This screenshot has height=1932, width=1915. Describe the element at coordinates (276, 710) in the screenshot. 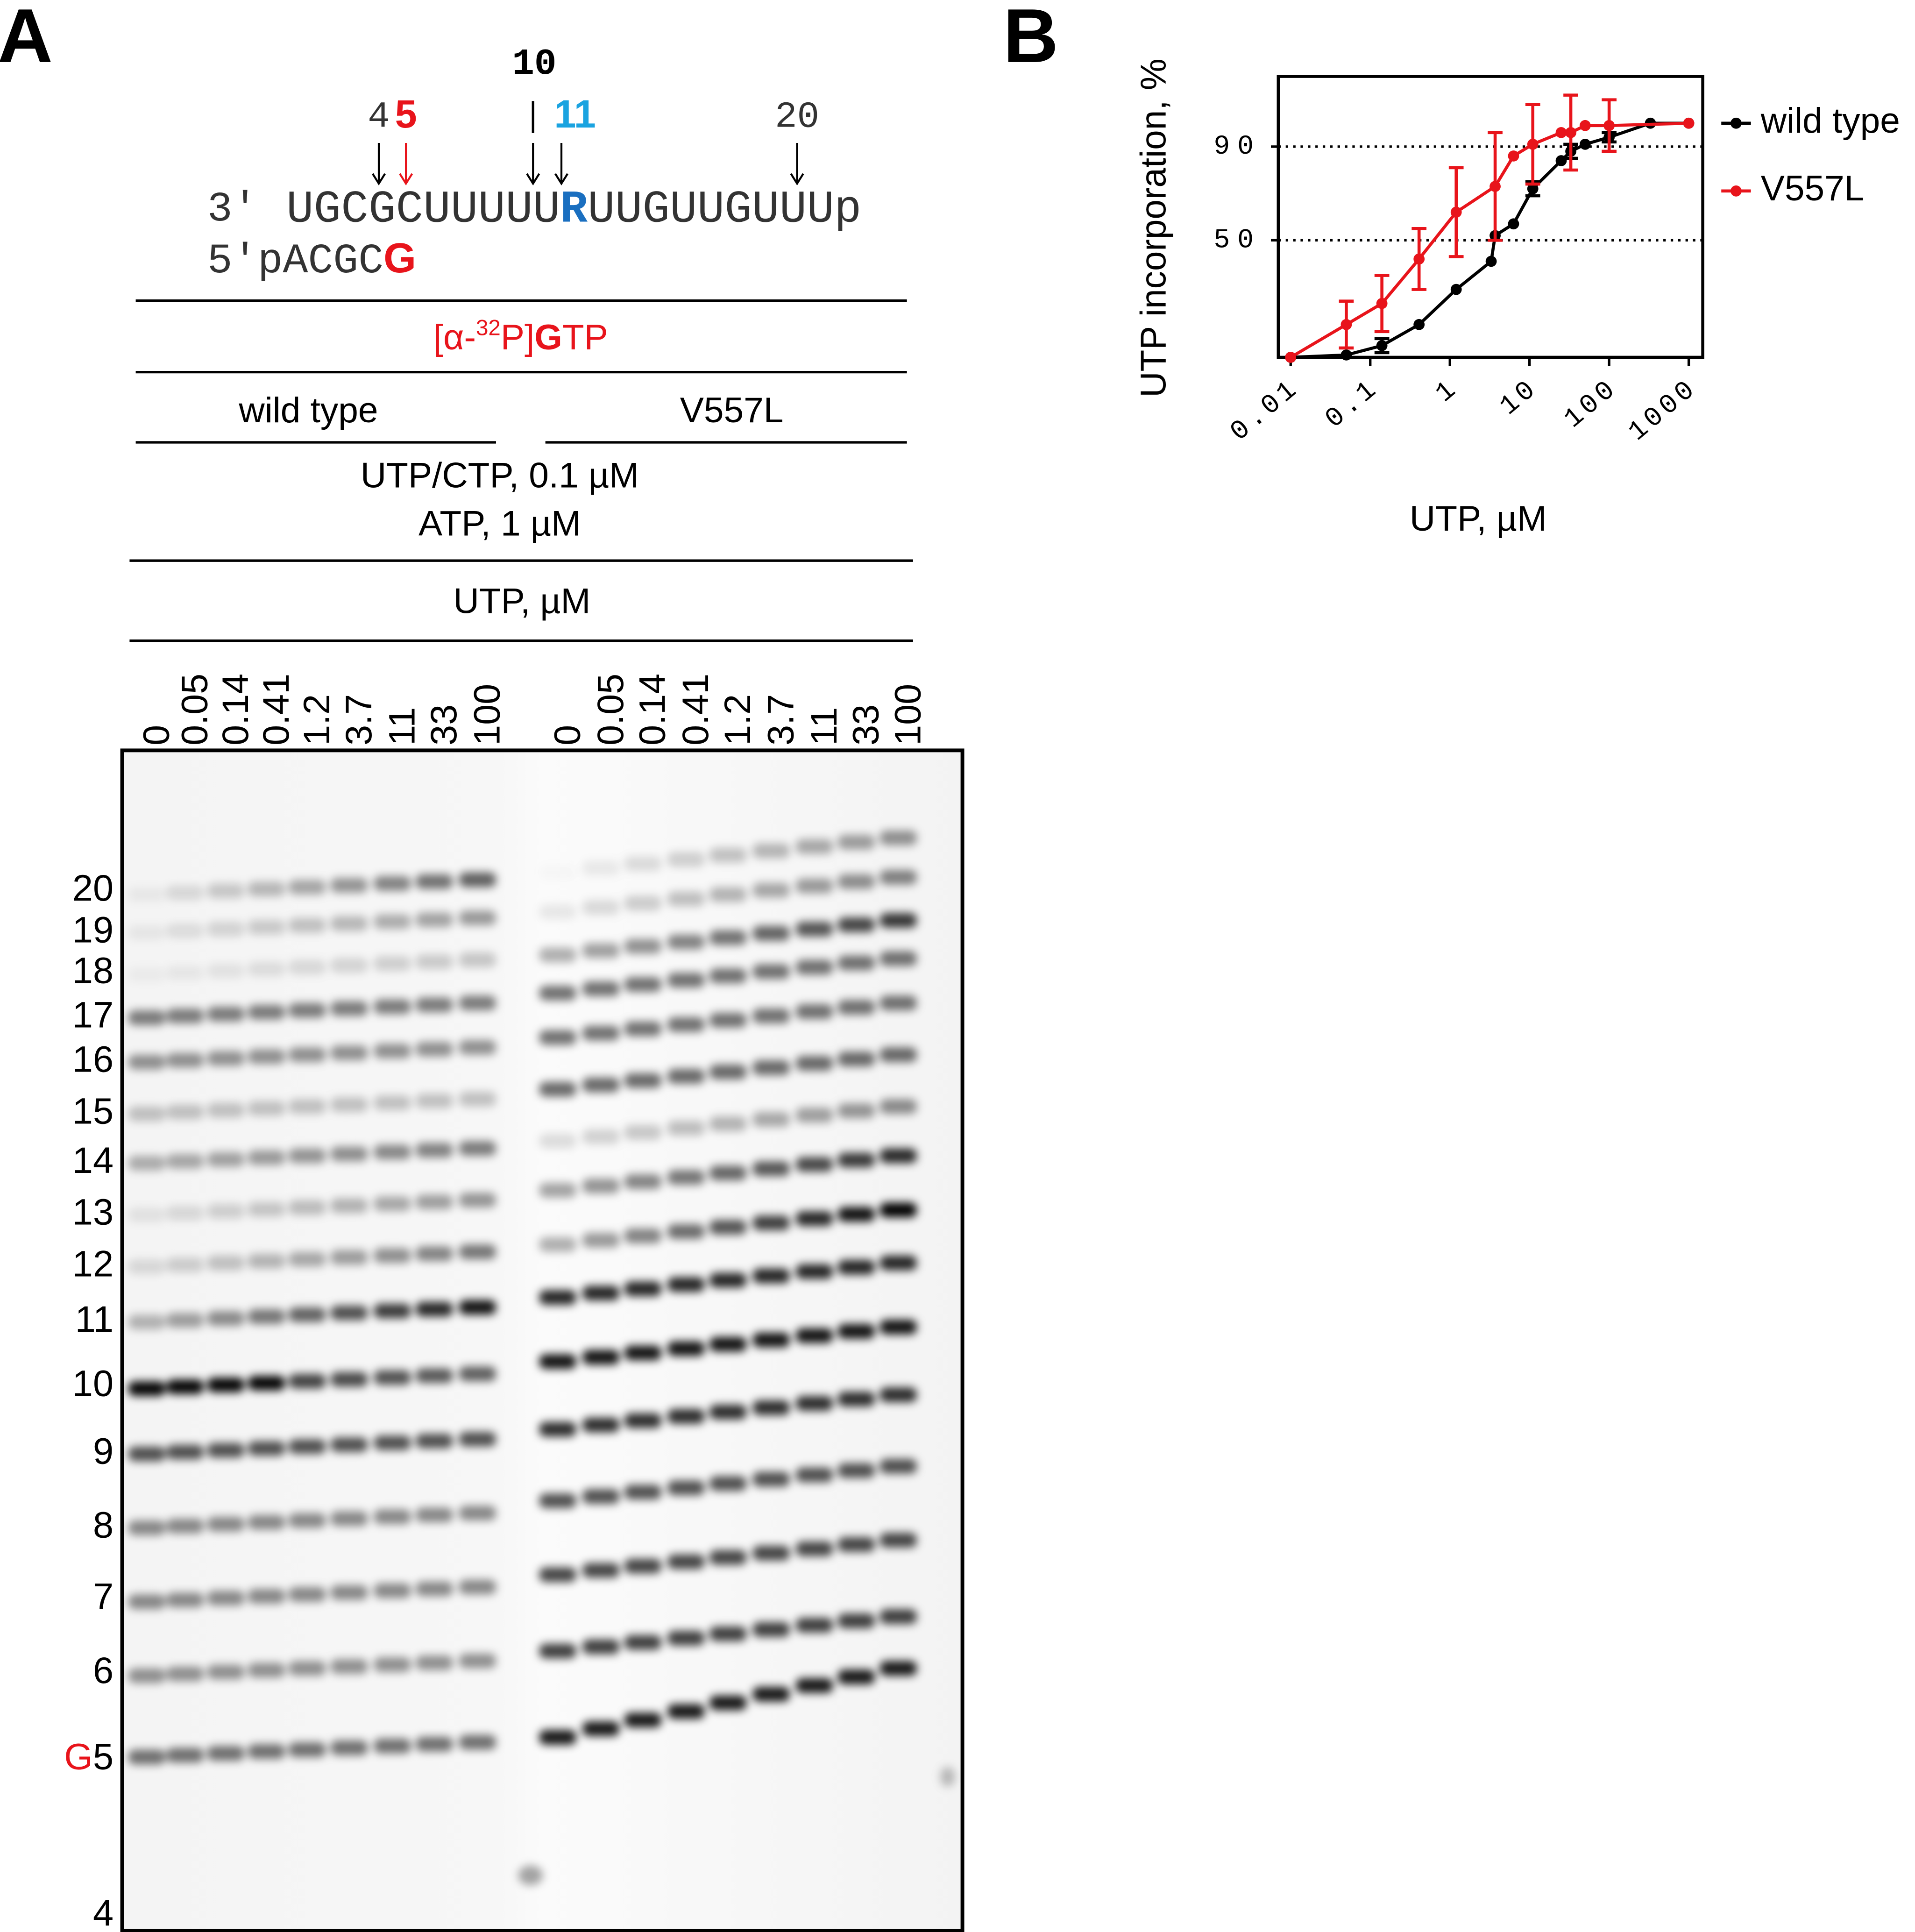

I see `lane-label: 0.41` at that location.